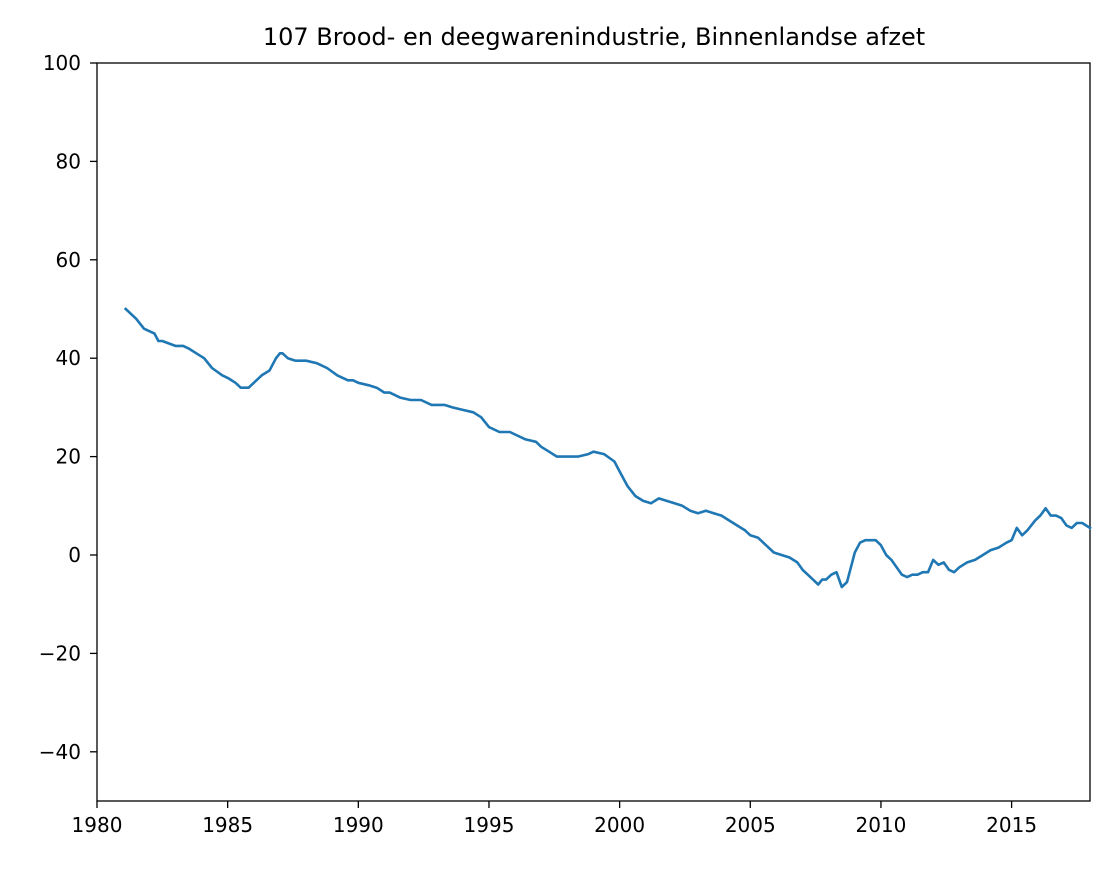 This screenshot has height=869, width=1113. What do you see at coordinates (68, 260) in the screenshot?
I see `y-tick-label: 60` at bounding box center [68, 260].